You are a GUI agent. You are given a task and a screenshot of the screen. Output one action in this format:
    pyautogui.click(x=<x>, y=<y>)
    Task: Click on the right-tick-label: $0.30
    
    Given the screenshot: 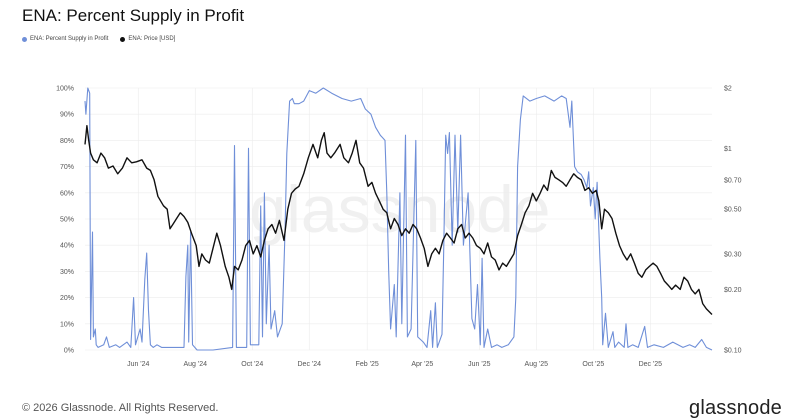 What is the action you would take?
    pyautogui.click(x=733, y=254)
    